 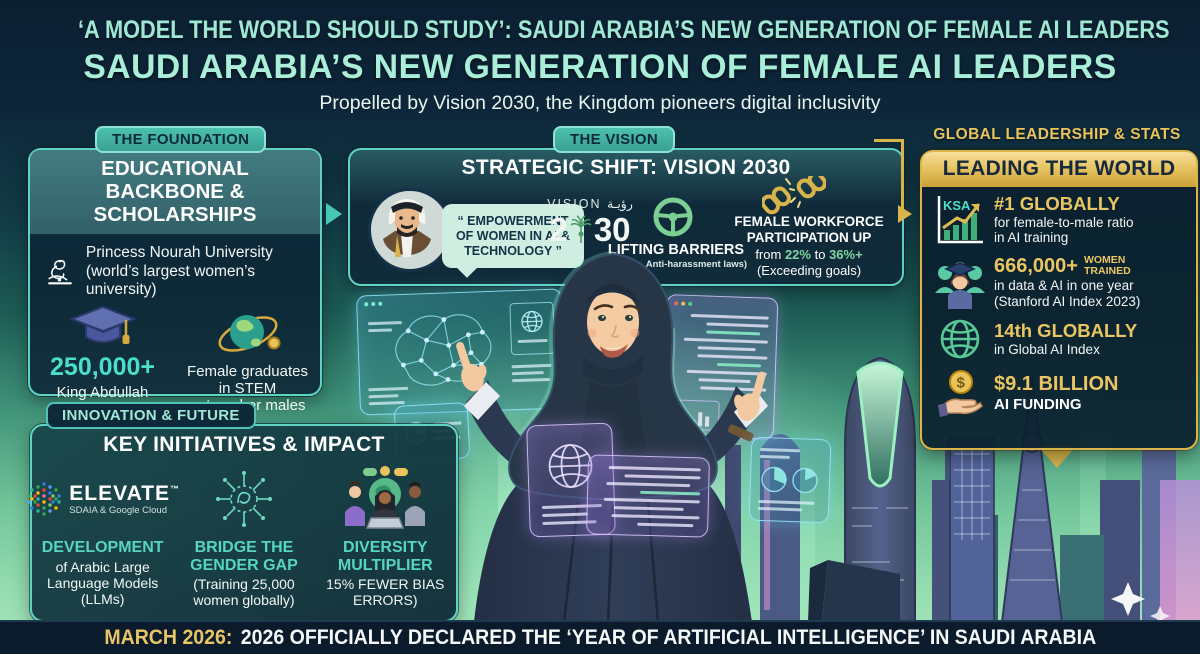 I want to click on workforce-from-word: from, so click(x=768, y=254).